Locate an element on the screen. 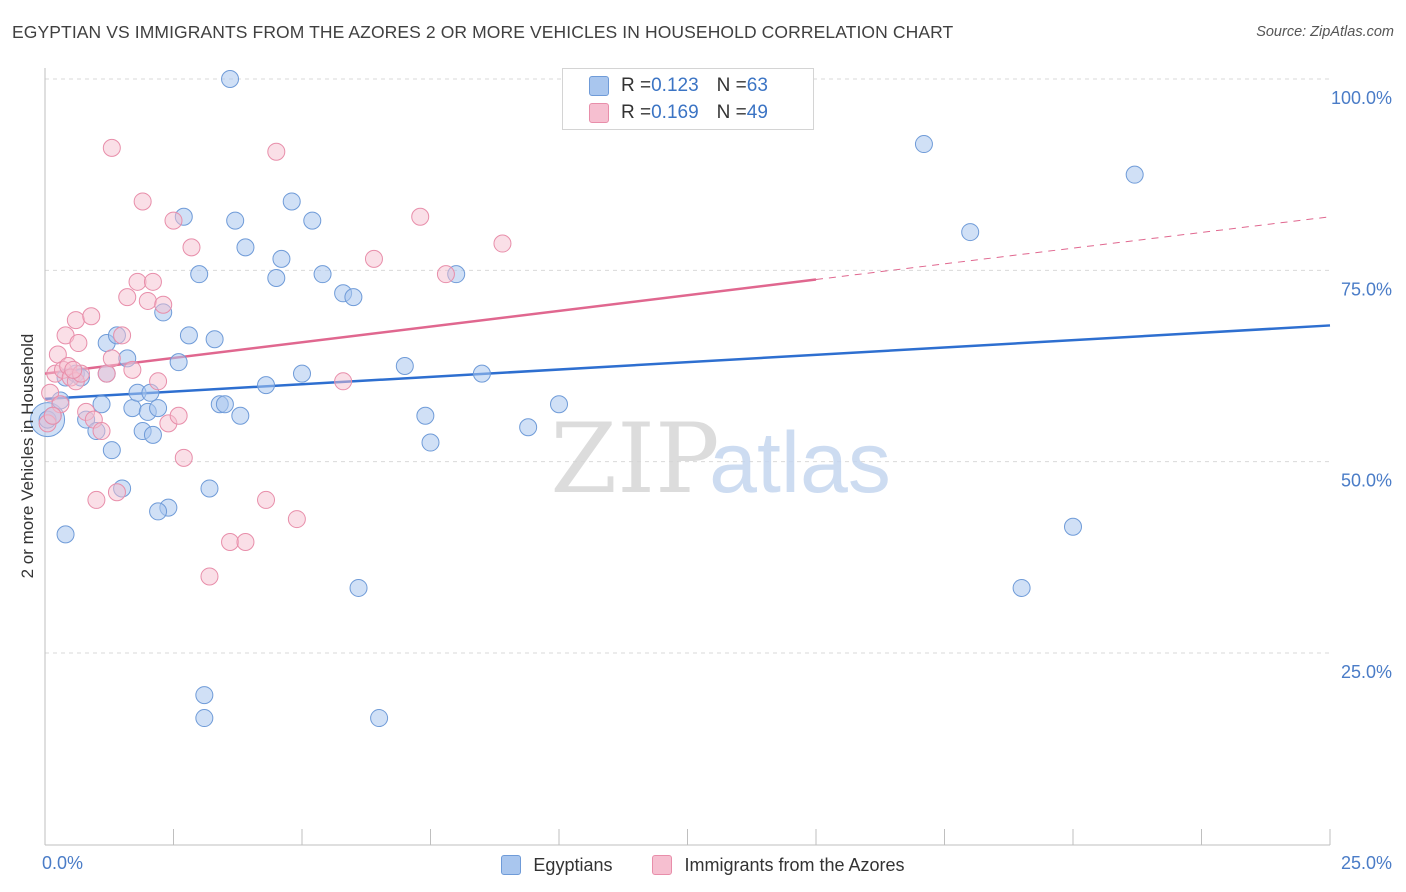  legend-item-azores: Immigrants from the Azores is located at coordinates (778, 865).